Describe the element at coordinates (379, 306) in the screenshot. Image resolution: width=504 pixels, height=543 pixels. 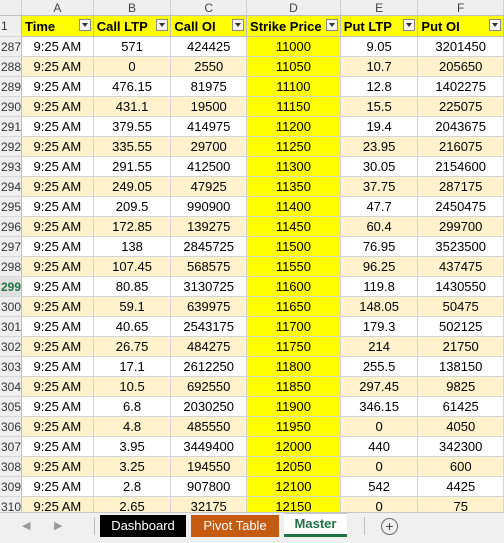
I see `cell-put-ltp: 148.05` at that location.